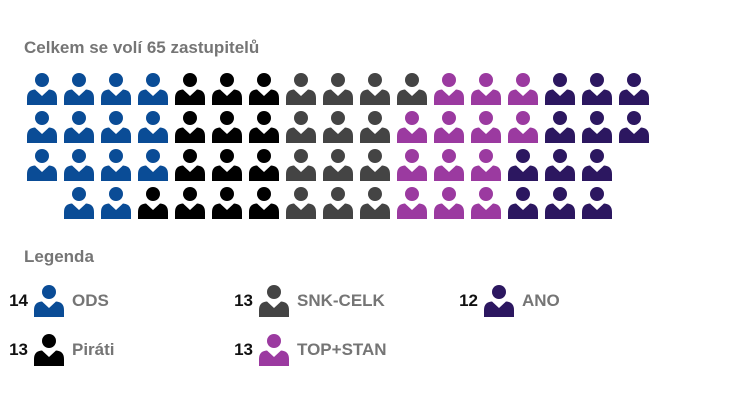  I want to click on legend-party-name: TOP+STAN, so click(342, 349).